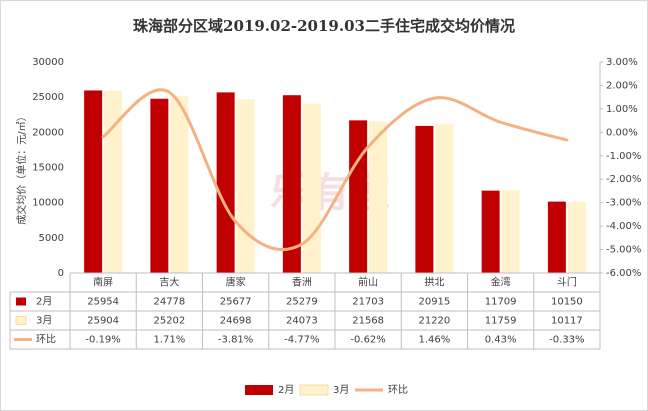  Describe the element at coordinates (622, 109) in the screenshot. I see `y2-tick-label: 1.00%` at that location.